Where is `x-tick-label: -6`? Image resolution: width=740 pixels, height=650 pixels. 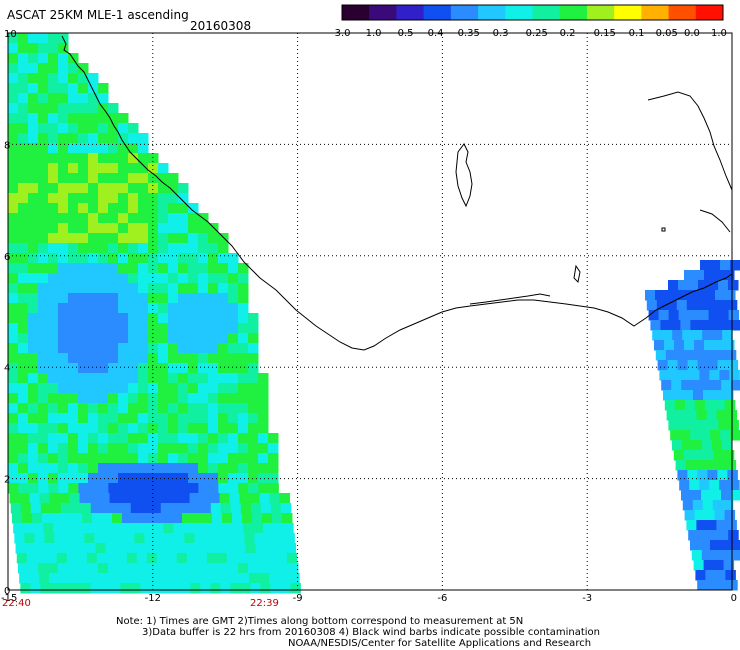
x-tick-label: -6 is located at coordinates (442, 598).